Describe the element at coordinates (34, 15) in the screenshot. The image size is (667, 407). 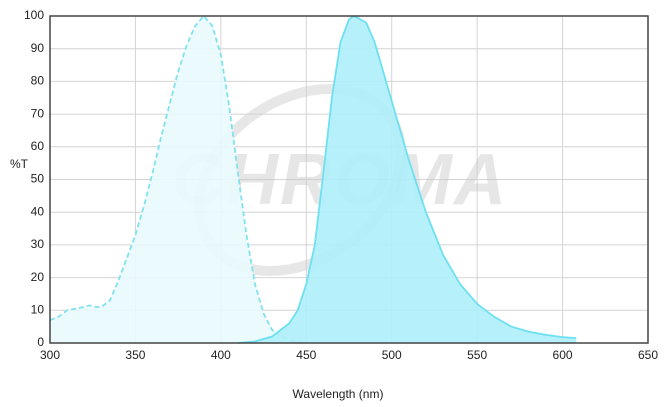
I see `y-tick-label: 100` at that location.